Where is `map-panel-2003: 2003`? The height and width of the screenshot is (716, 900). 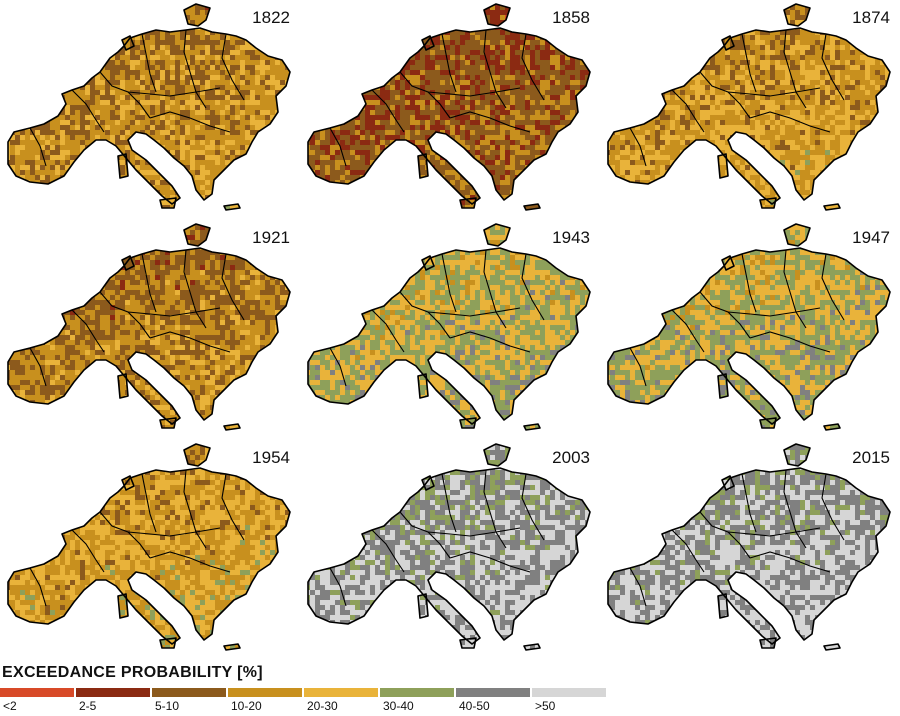 map-panel-2003: 2003 is located at coordinates (450, 550).